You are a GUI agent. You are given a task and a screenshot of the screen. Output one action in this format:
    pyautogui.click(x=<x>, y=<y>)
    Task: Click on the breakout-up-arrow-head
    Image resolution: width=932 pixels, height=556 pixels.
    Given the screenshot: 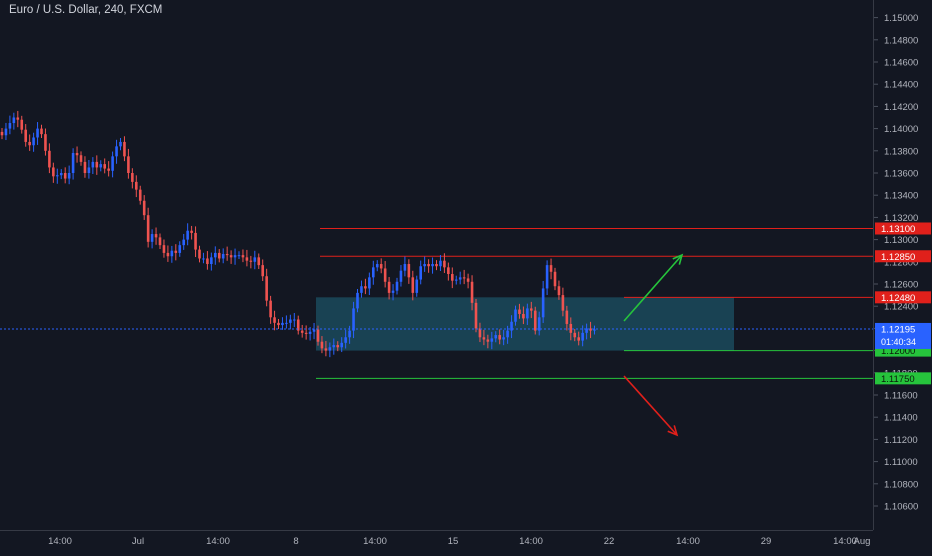 What is the action you would take?
    pyautogui.click(x=678, y=259)
    